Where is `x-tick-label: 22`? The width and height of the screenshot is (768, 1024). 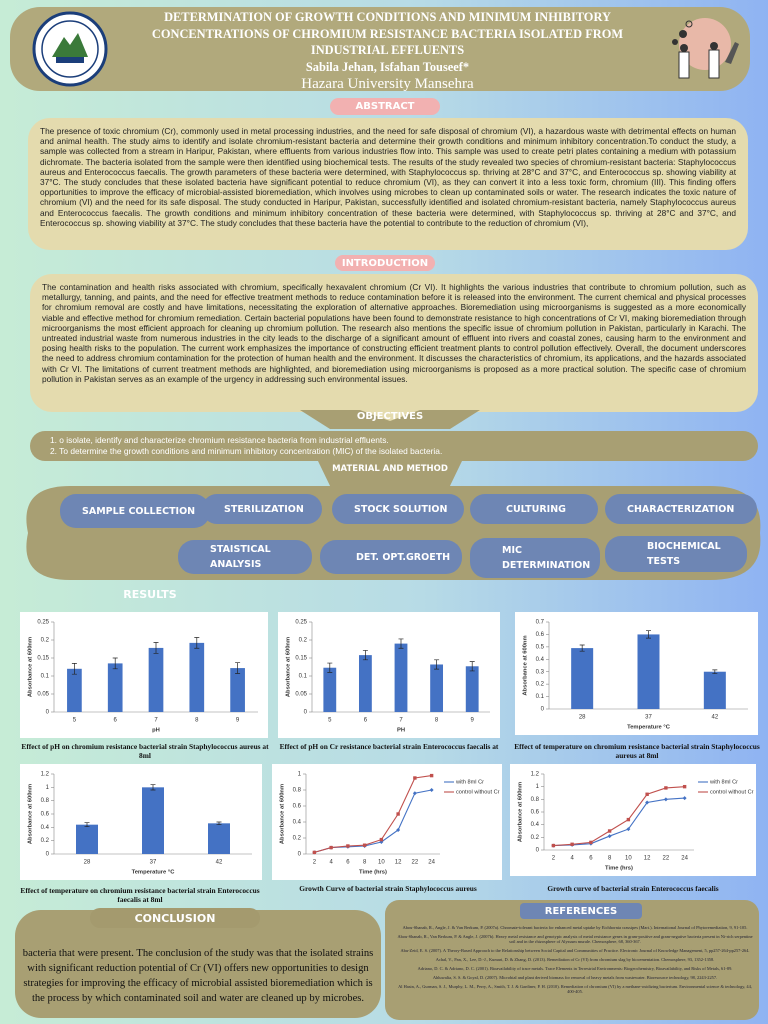
x-tick-label: 22 is located at coordinates (666, 859).